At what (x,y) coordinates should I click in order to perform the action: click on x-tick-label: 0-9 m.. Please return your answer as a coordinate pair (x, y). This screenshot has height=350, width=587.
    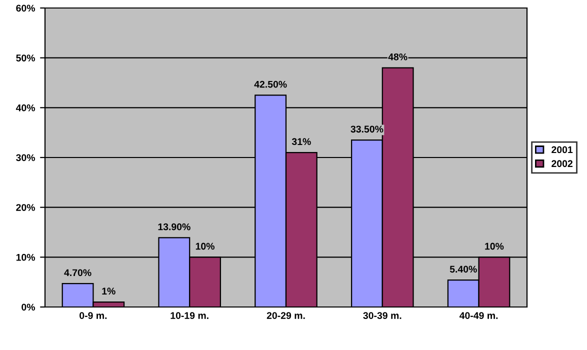
    Looking at the image, I should click on (93, 315).